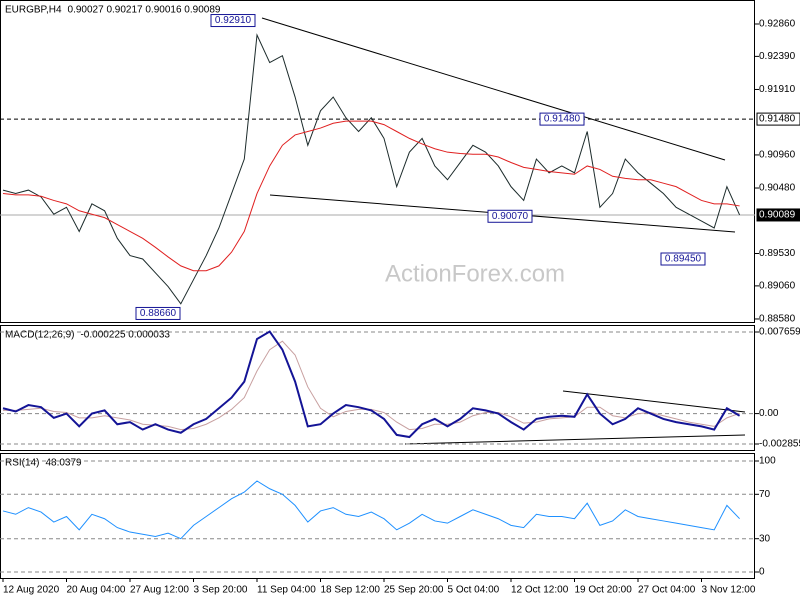  I want to click on x-tick-label: 19 Oct 20:00, so click(604, 590).